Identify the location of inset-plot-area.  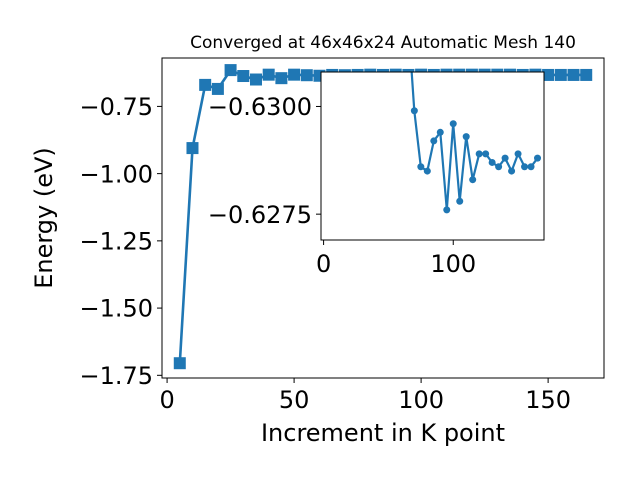
(432, 156).